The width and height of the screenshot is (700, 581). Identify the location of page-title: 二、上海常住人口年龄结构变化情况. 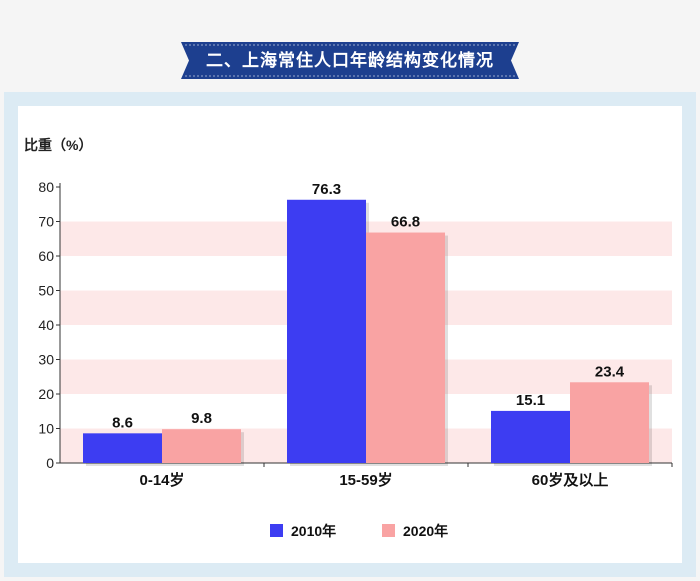
(350, 60).